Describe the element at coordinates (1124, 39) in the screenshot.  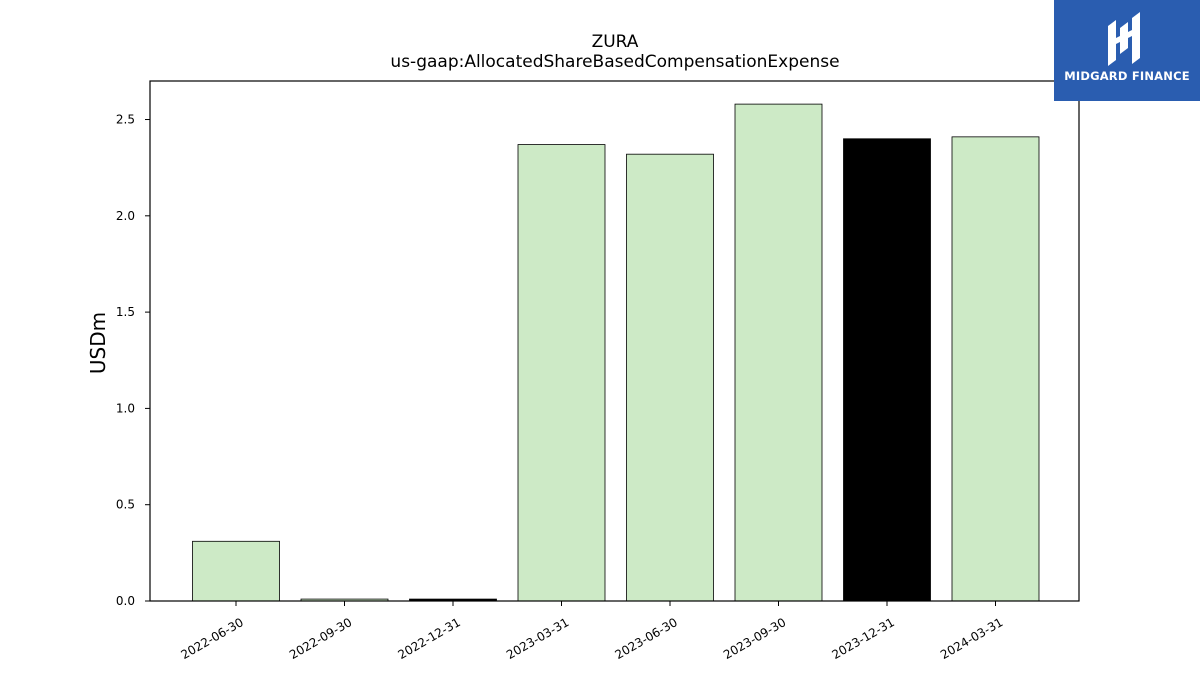
I see `logo-mark-icon` at that location.